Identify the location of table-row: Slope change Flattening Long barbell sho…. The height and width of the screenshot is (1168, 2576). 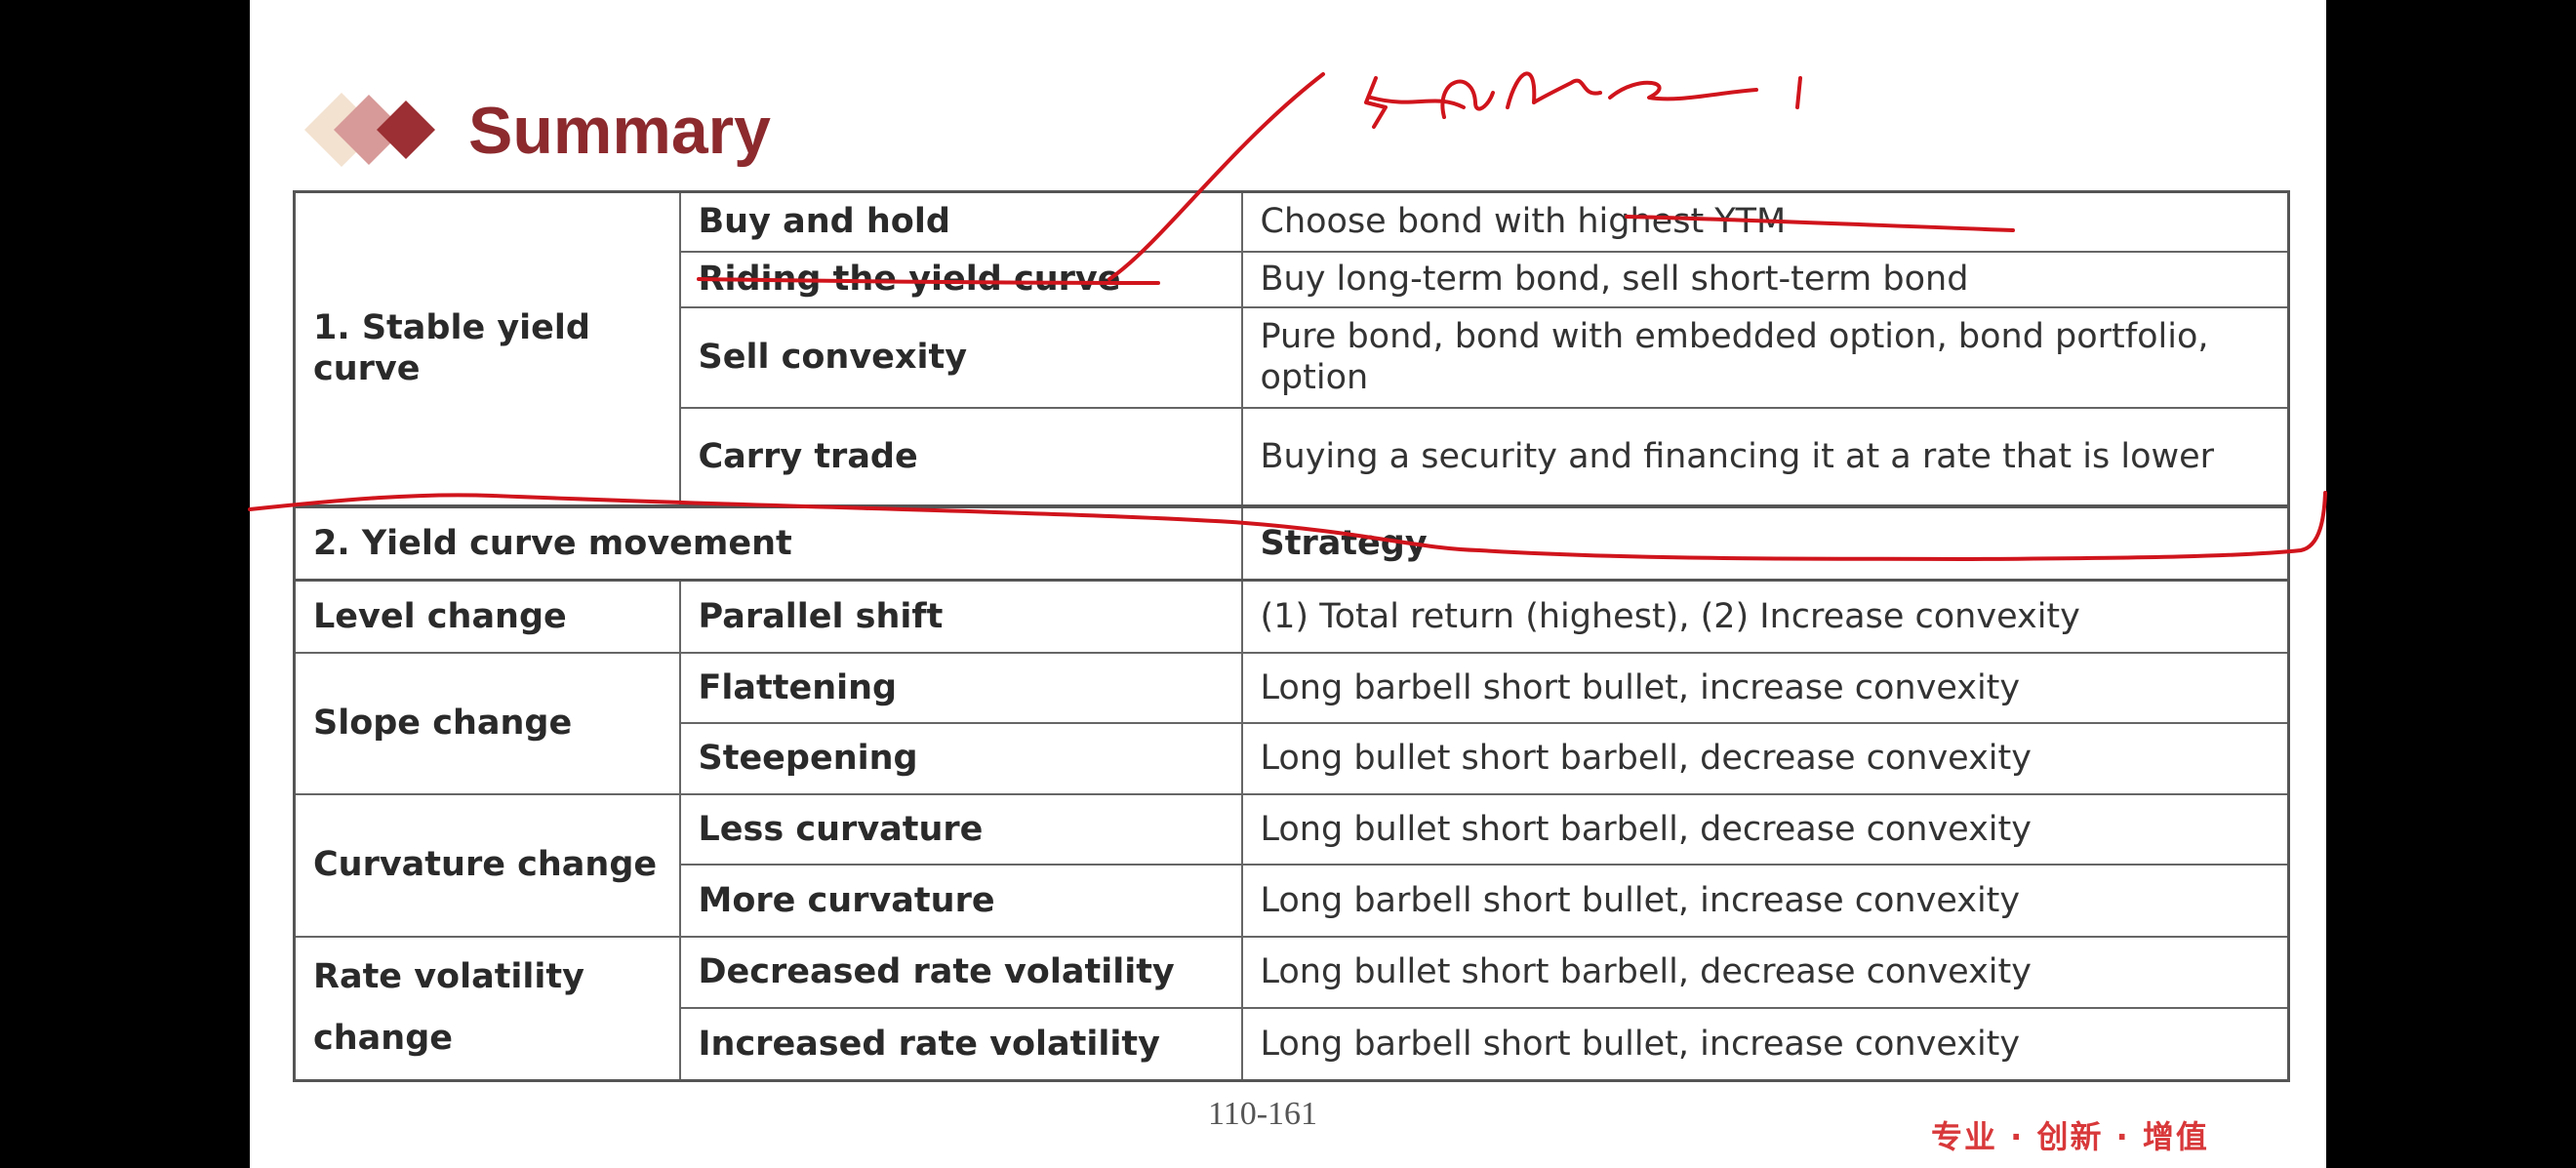
(1291, 723).